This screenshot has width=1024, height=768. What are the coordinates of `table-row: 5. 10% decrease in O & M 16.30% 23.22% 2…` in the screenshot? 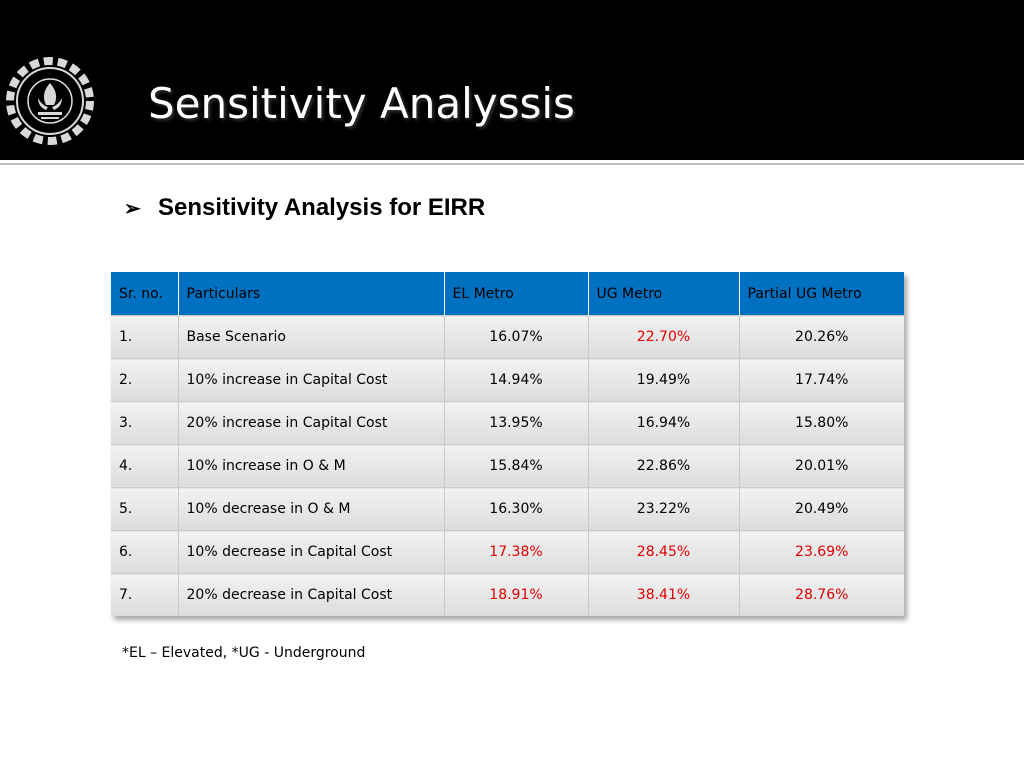 It's located at (507, 509).